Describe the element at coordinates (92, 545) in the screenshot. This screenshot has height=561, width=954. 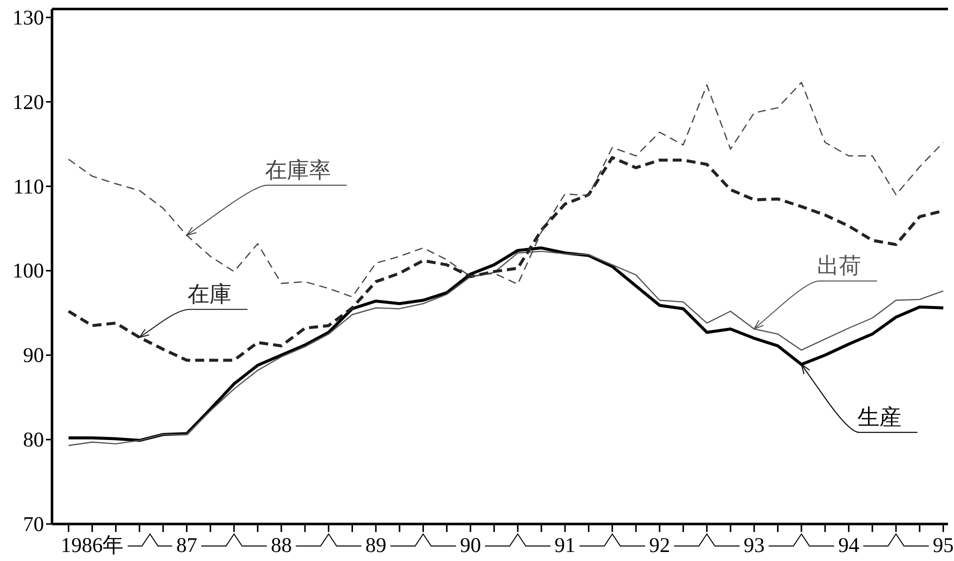
I see `x-tick-label: 1986年` at that location.